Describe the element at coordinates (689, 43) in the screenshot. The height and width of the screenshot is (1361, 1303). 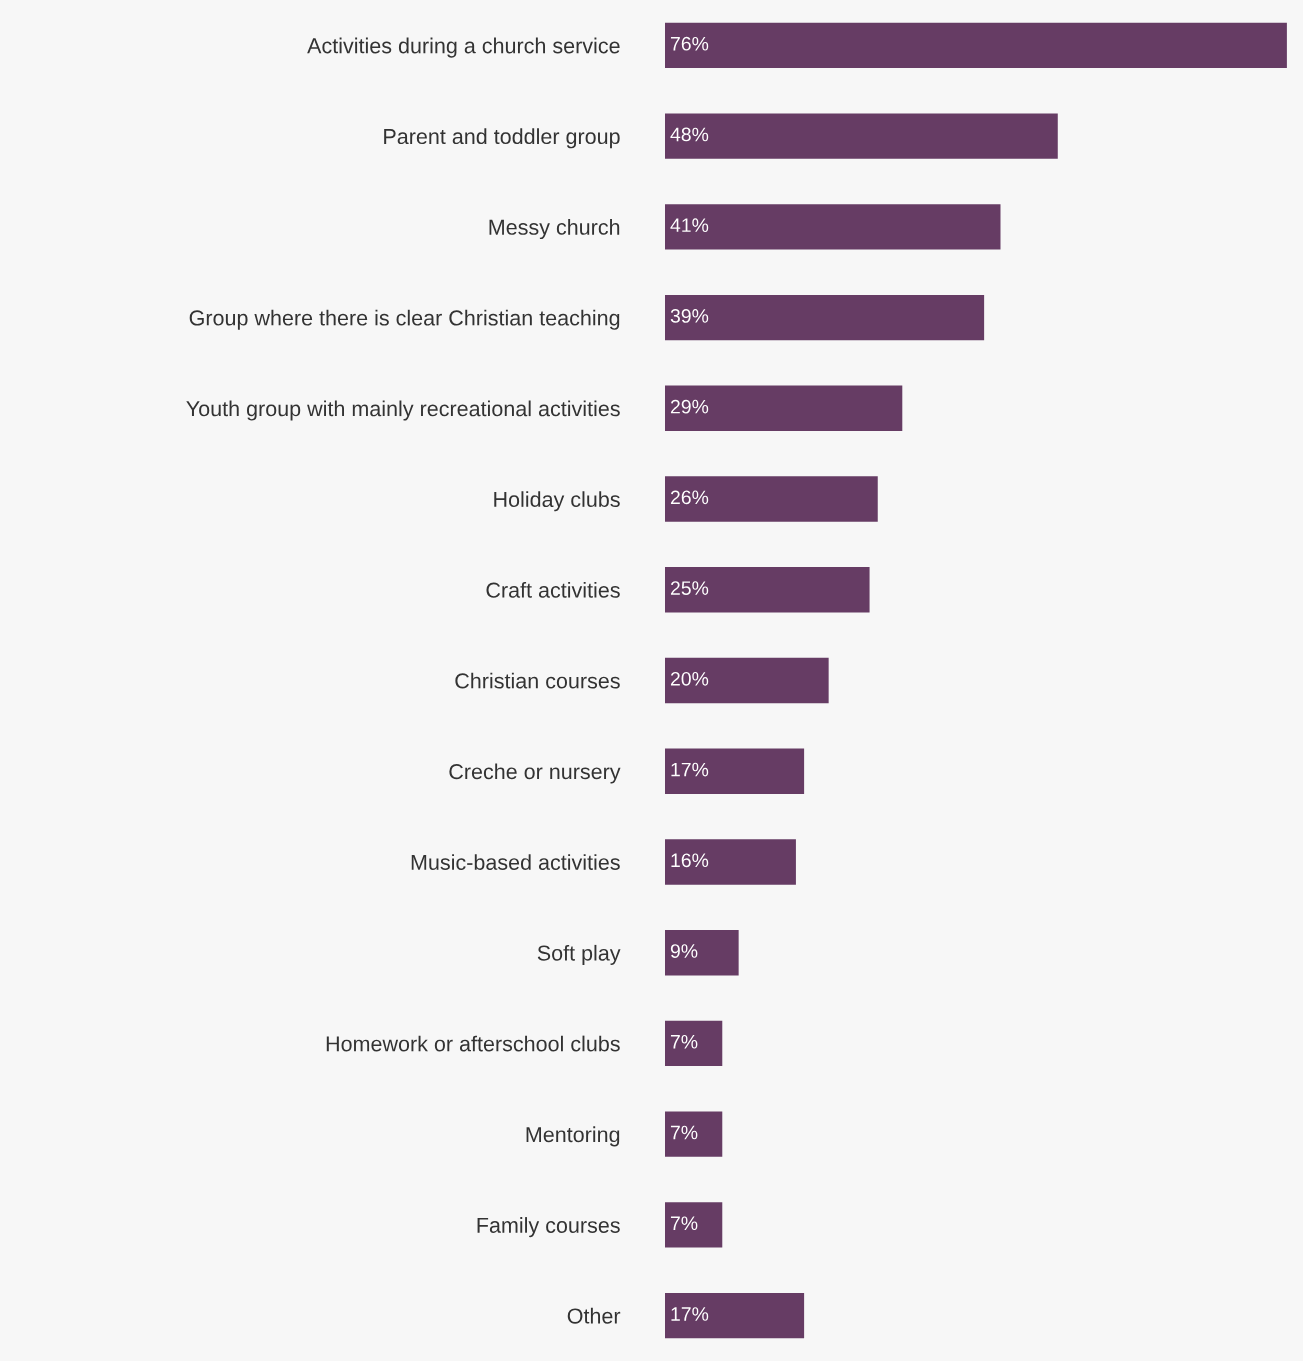
I see `data-label: 76%` at that location.